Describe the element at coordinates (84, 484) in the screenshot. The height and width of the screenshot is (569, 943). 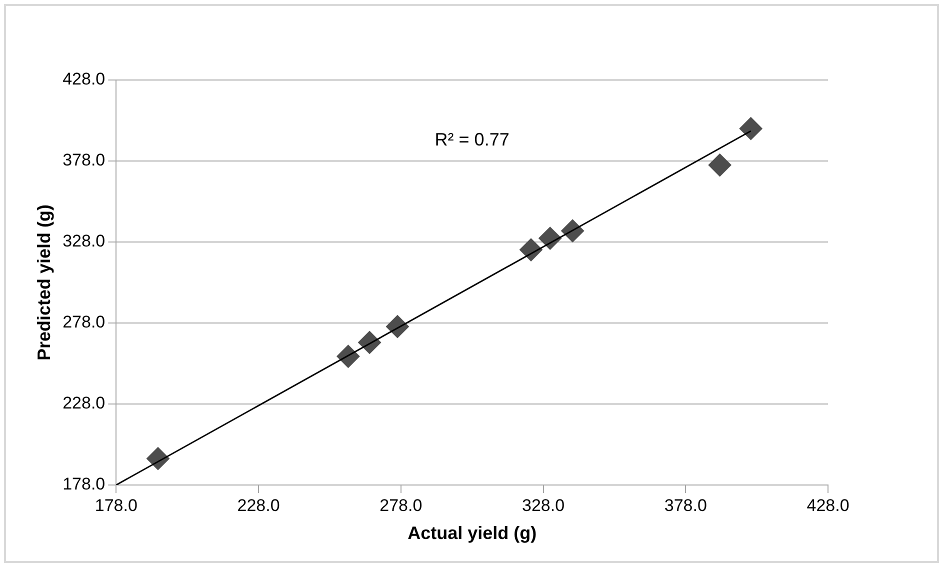
I see `y-tick-label: 178.0` at that location.